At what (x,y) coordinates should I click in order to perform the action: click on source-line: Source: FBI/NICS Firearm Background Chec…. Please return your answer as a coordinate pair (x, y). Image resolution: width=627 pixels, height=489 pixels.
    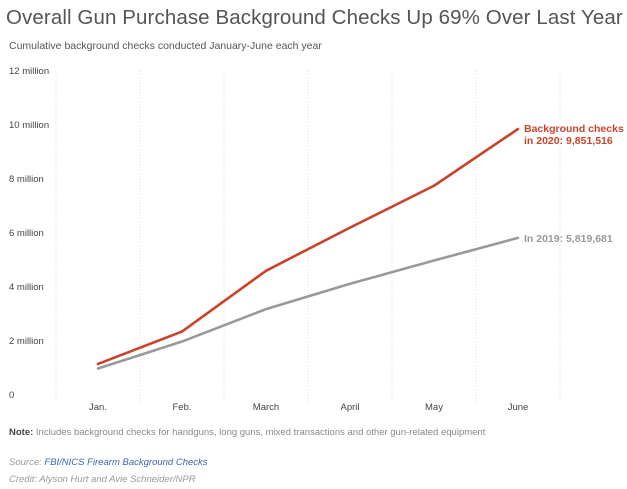
    Looking at the image, I should click on (108, 462).